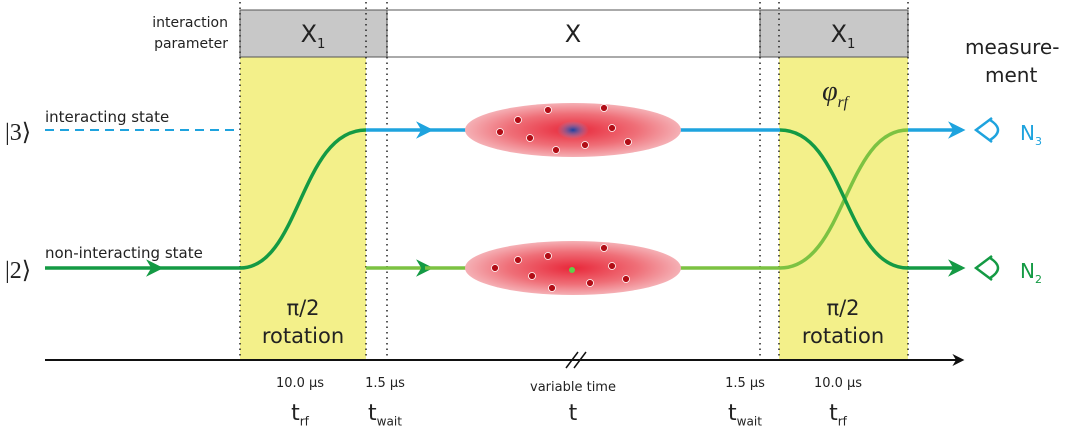  Describe the element at coordinates (18, 271) in the screenshot. I see `ket: |2⟩` at that location.